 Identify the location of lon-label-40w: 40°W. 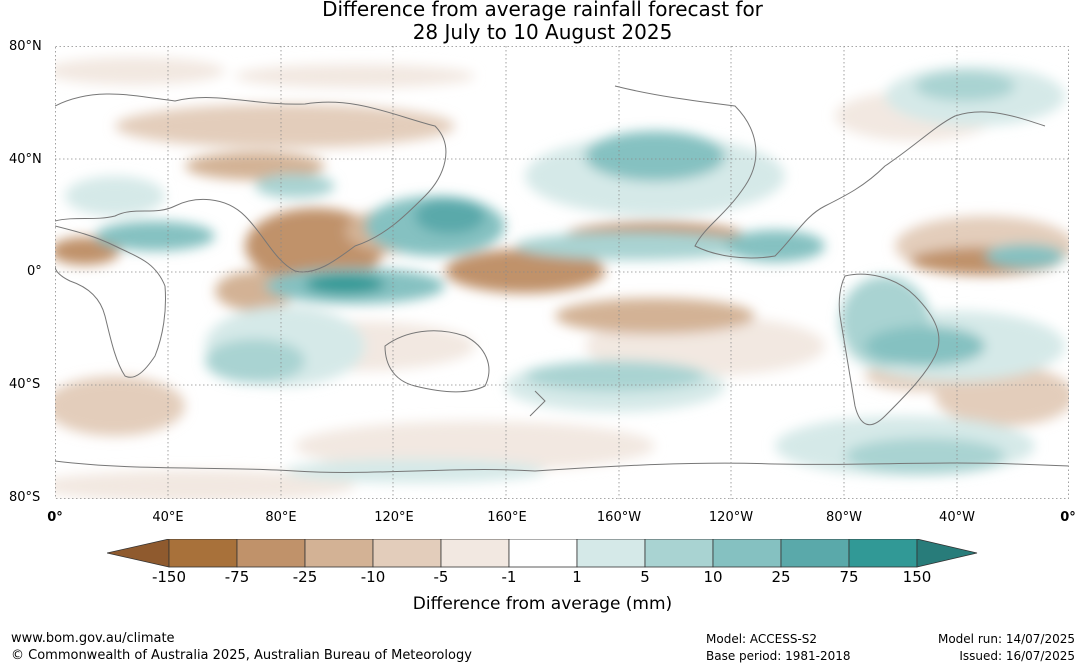
(957, 517).